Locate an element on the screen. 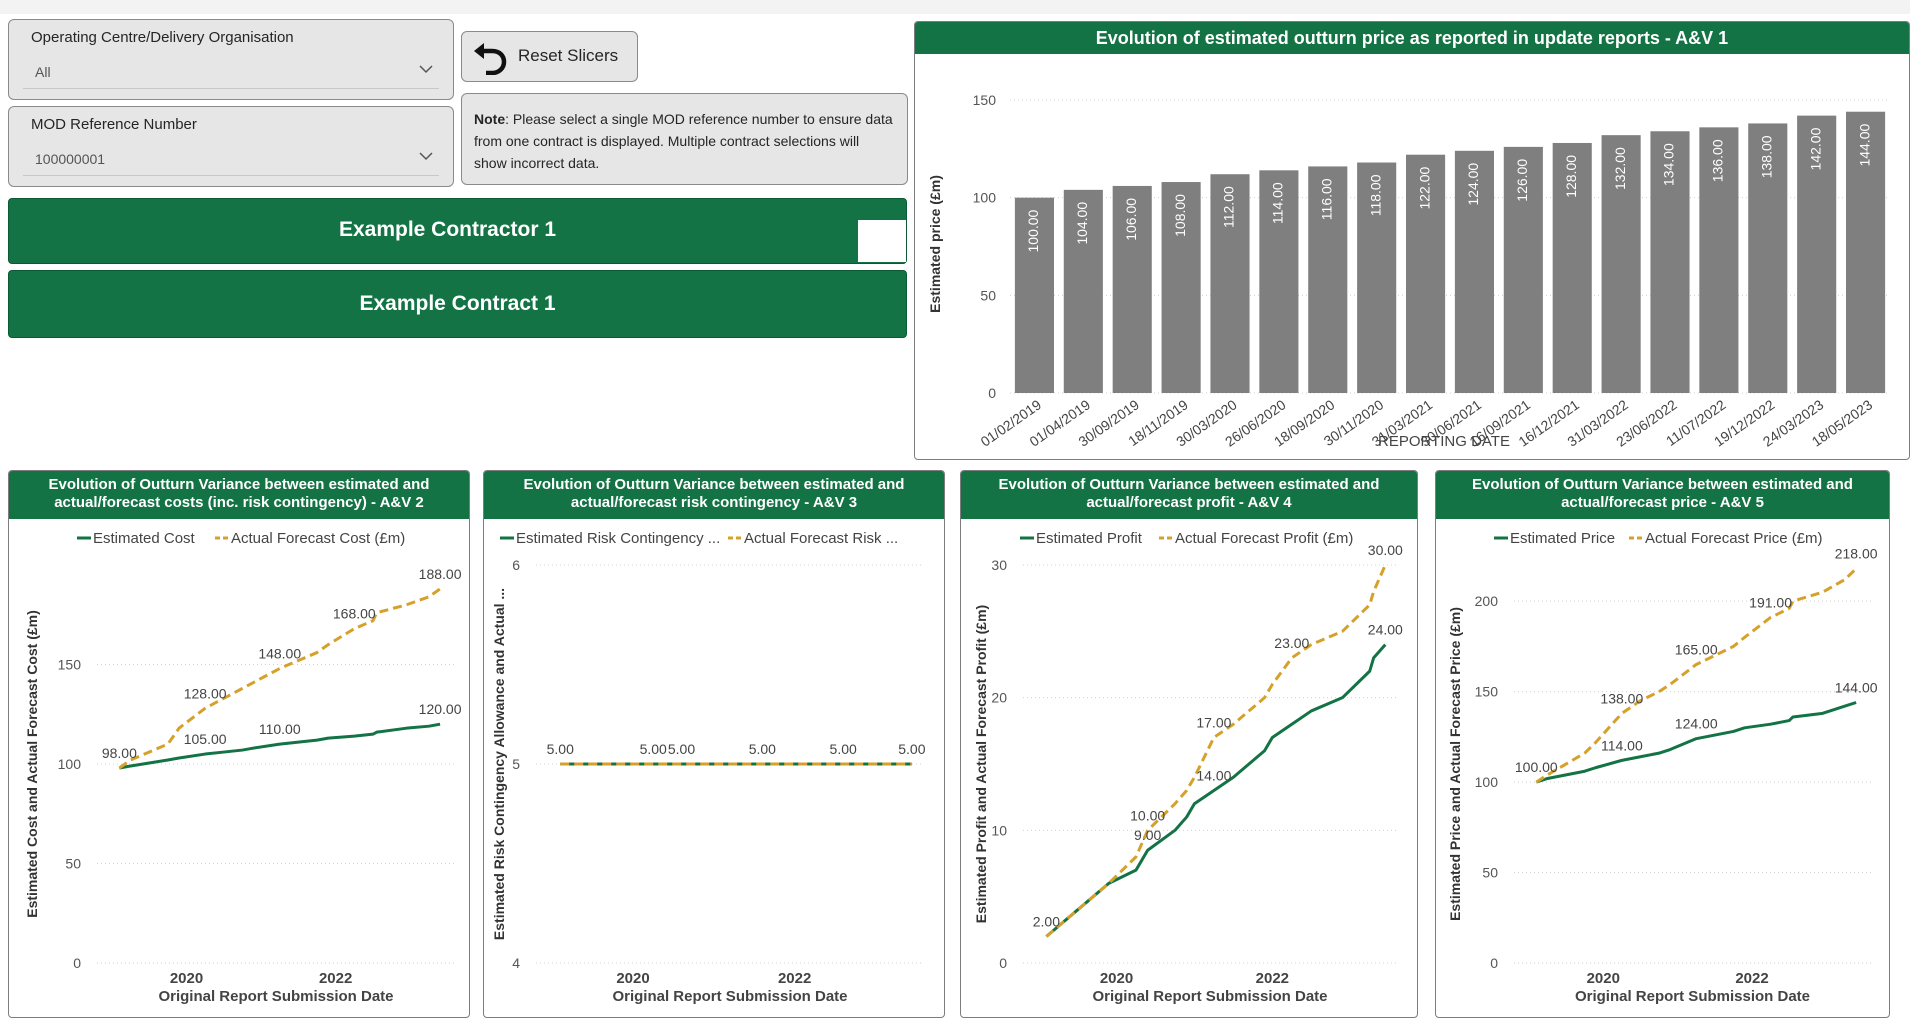  top-strip is located at coordinates (955, 7).